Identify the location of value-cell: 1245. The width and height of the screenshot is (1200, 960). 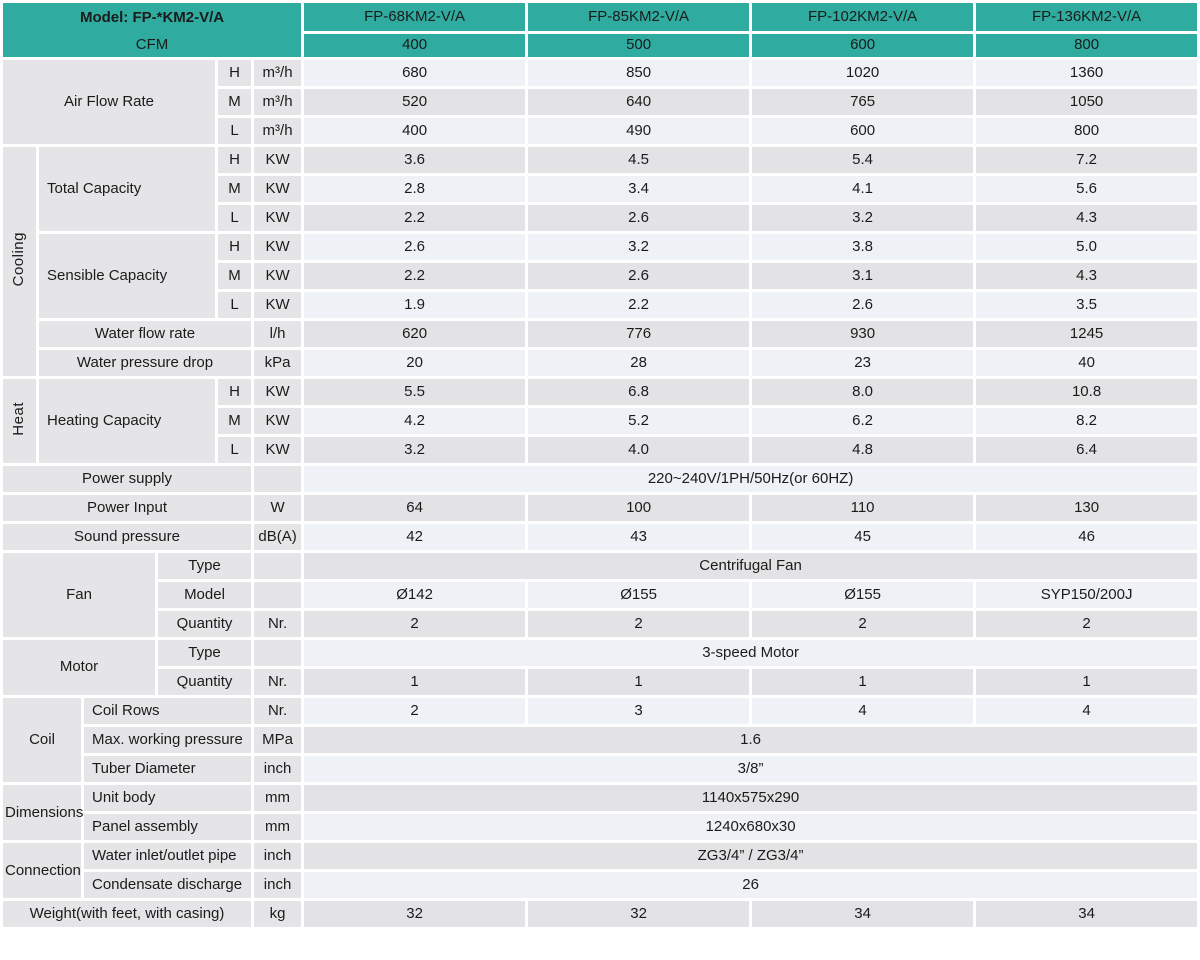
(1087, 334).